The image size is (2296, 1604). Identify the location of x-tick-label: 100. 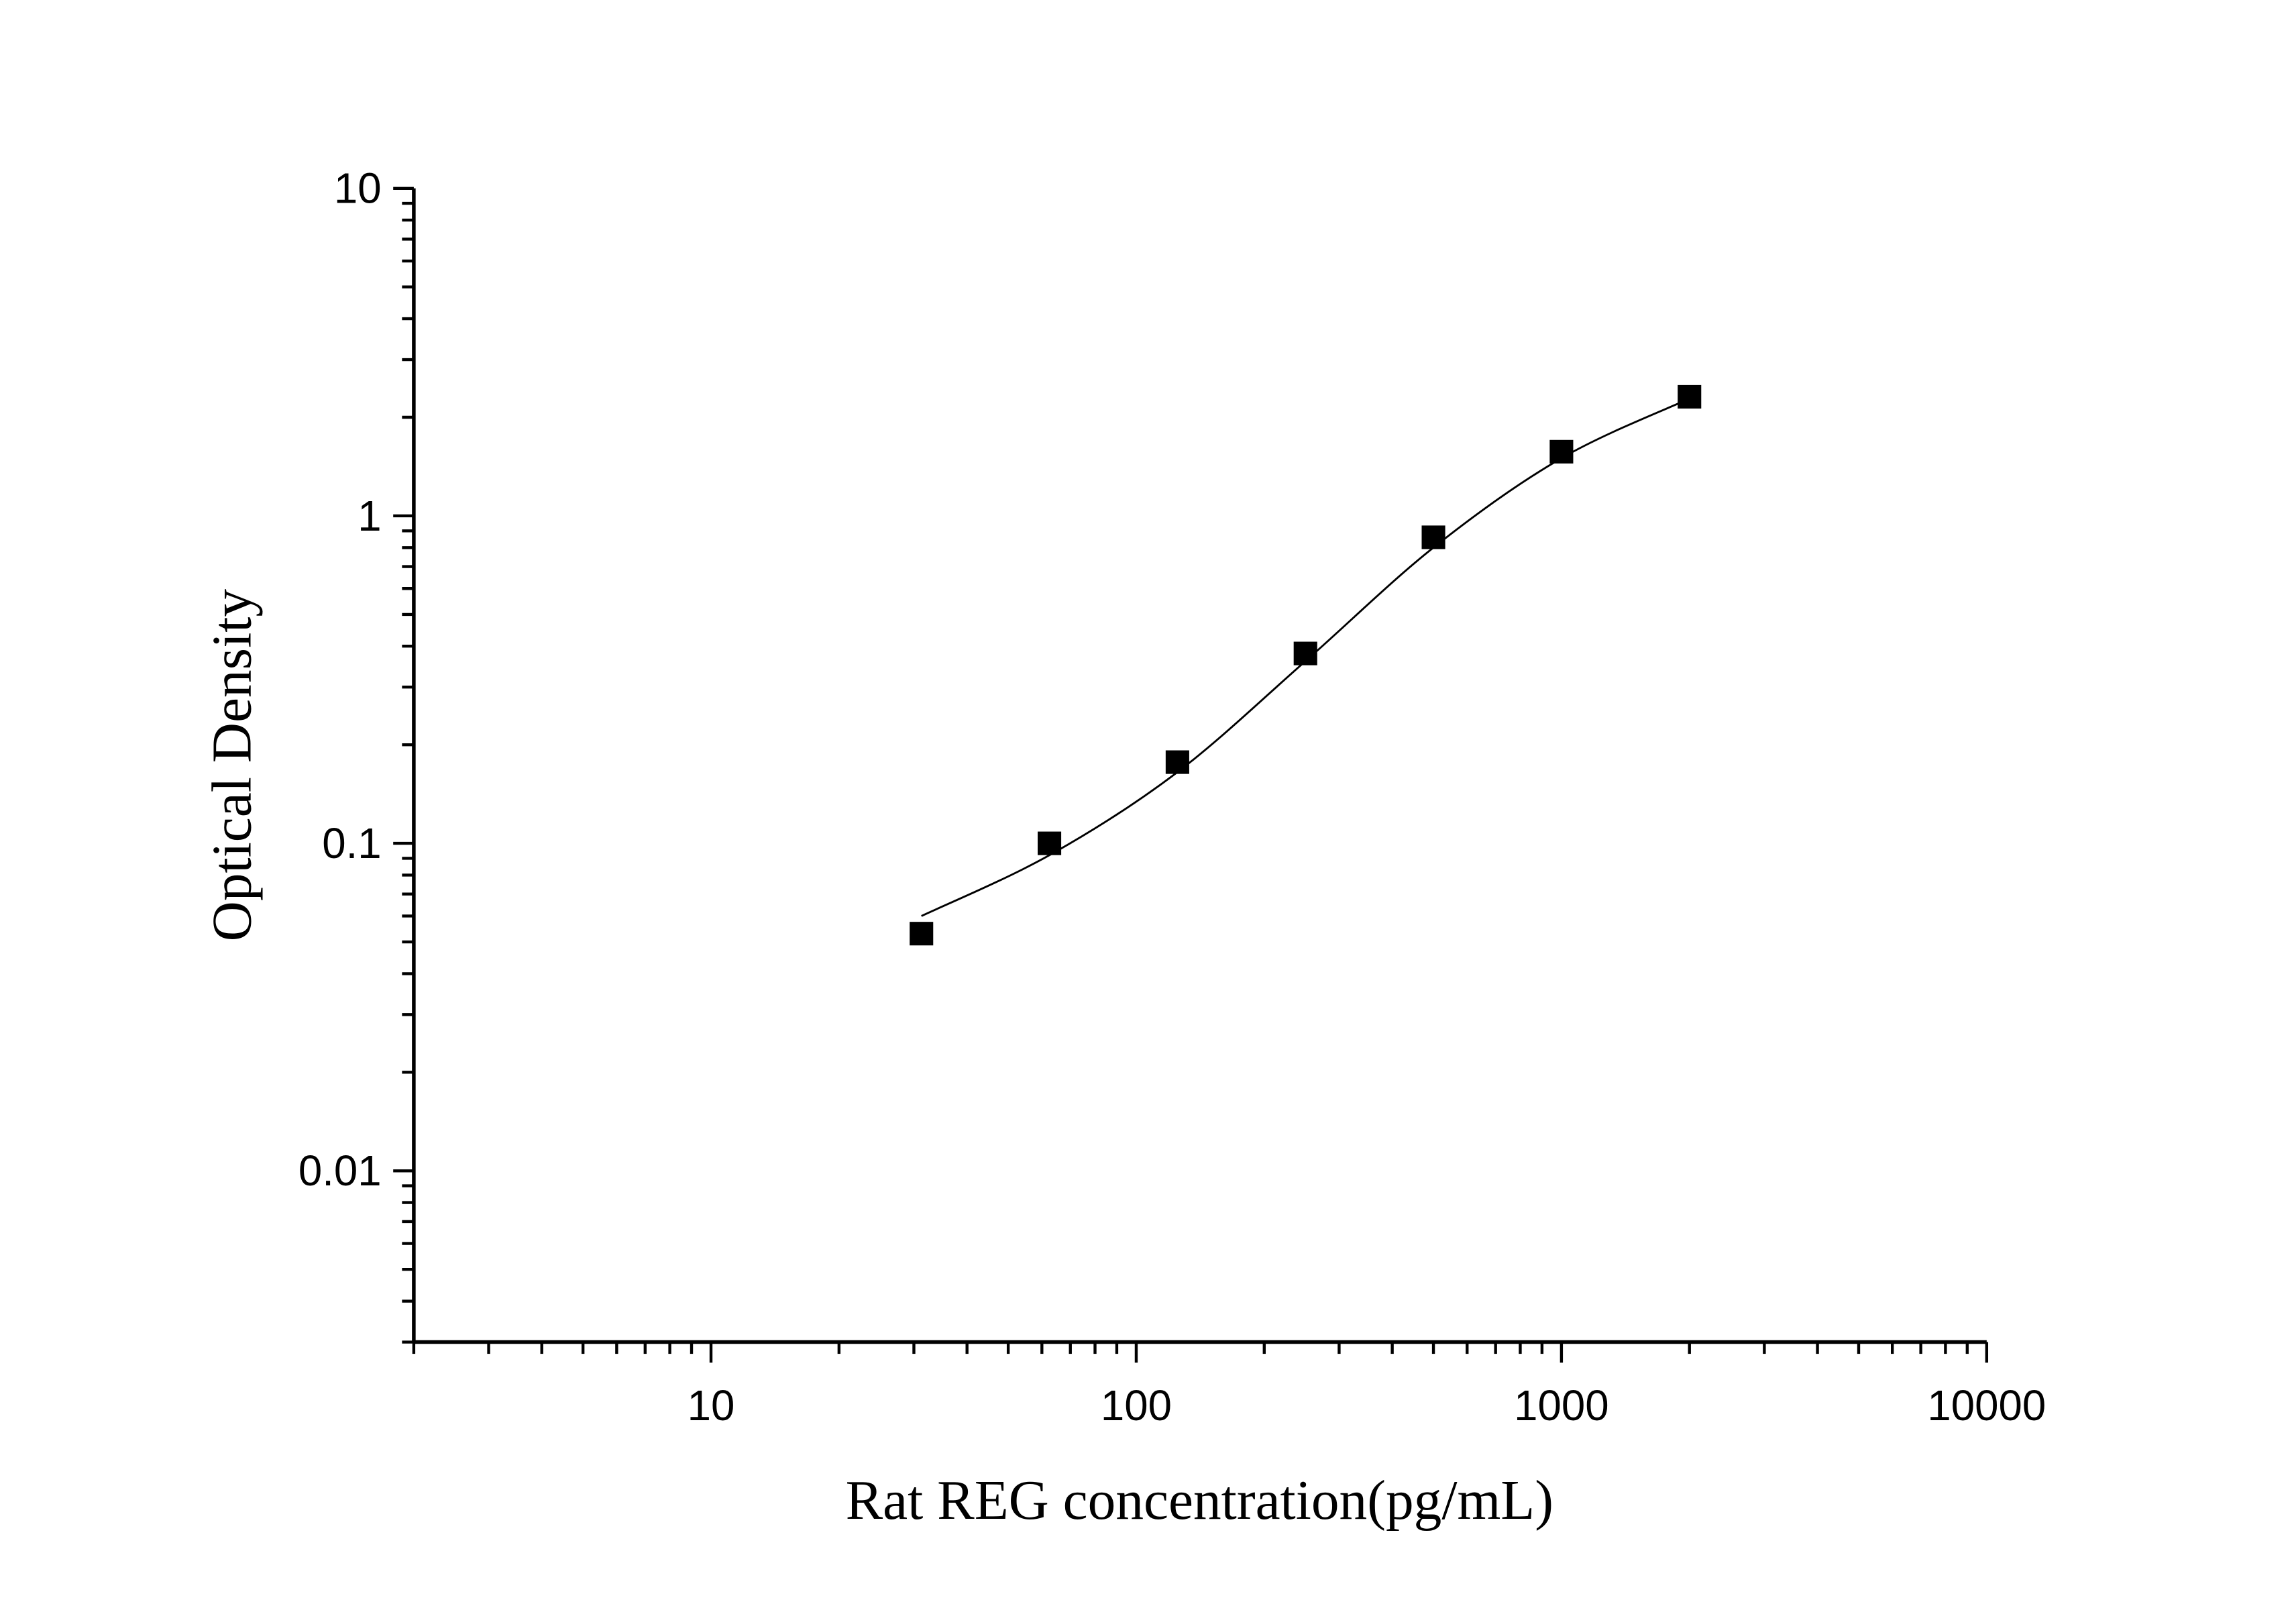
(1136, 1406).